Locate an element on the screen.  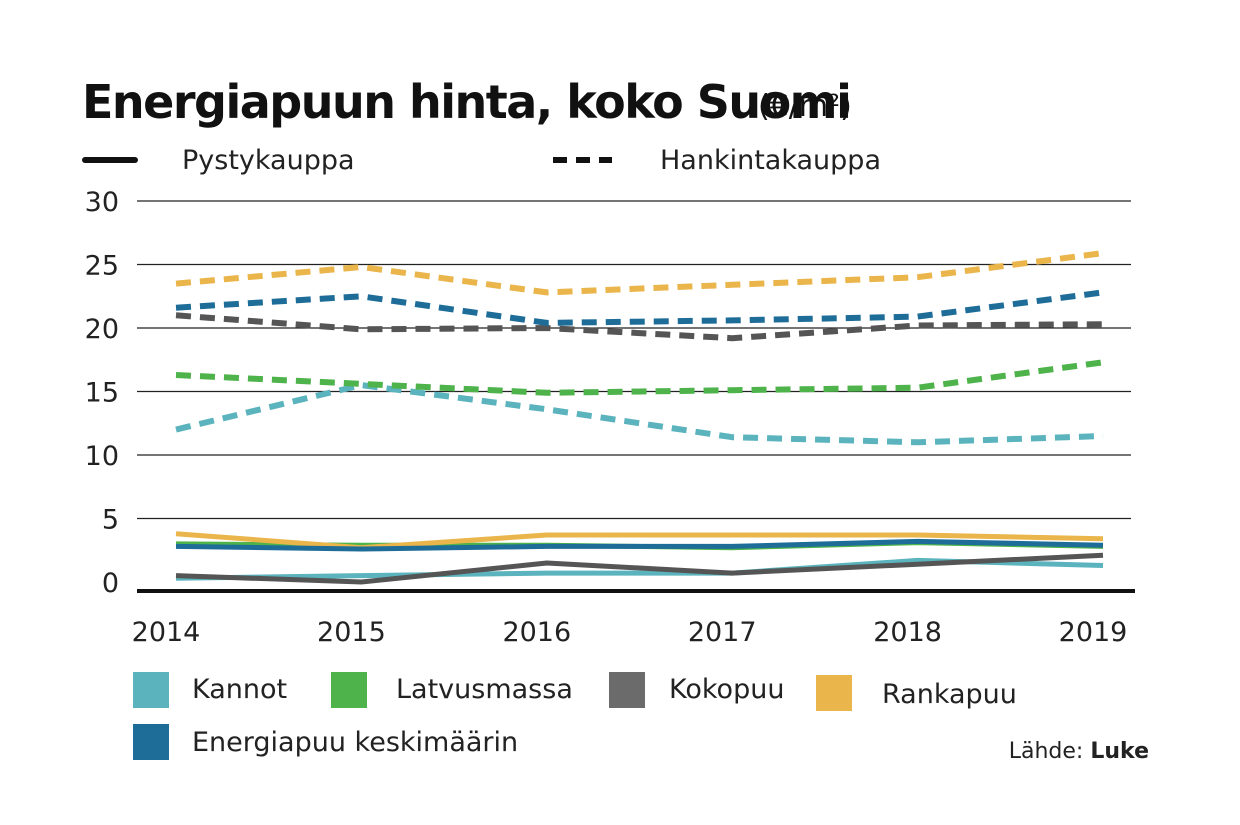
source-name: Luke is located at coordinates (1119, 751).